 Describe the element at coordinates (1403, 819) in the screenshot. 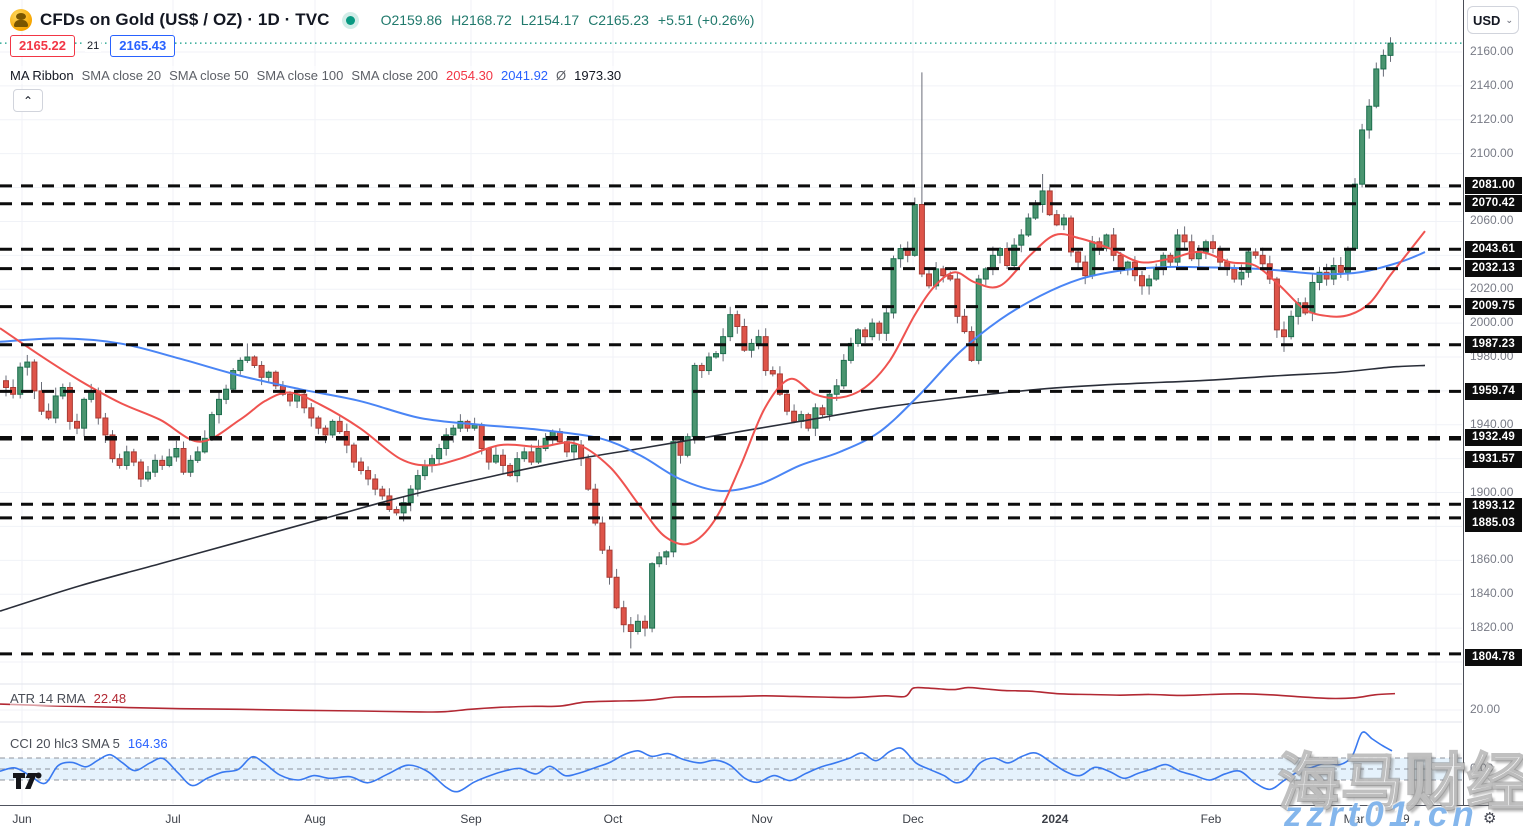

I see `time-tick-label: 19` at that location.